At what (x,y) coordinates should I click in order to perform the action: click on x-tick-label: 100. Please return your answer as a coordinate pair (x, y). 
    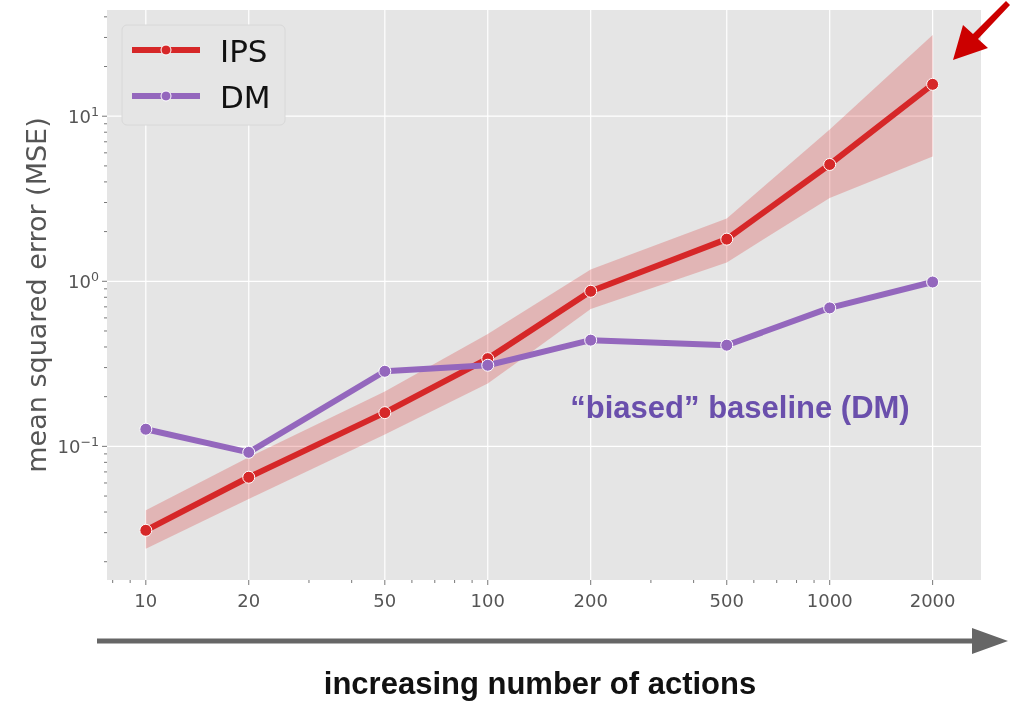
    Looking at the image, I should click on (487, 600).